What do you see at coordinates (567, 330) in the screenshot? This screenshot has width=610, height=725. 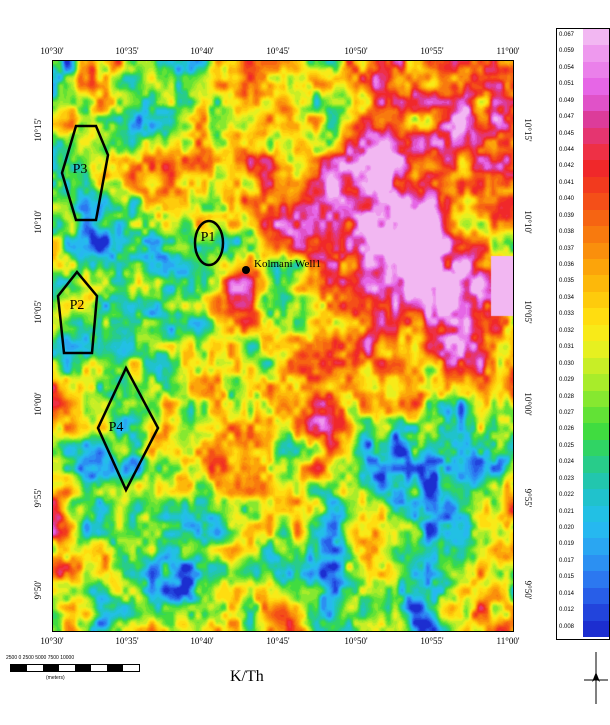 I see `legend-value: 0.032` at bounding box center [567, 330].